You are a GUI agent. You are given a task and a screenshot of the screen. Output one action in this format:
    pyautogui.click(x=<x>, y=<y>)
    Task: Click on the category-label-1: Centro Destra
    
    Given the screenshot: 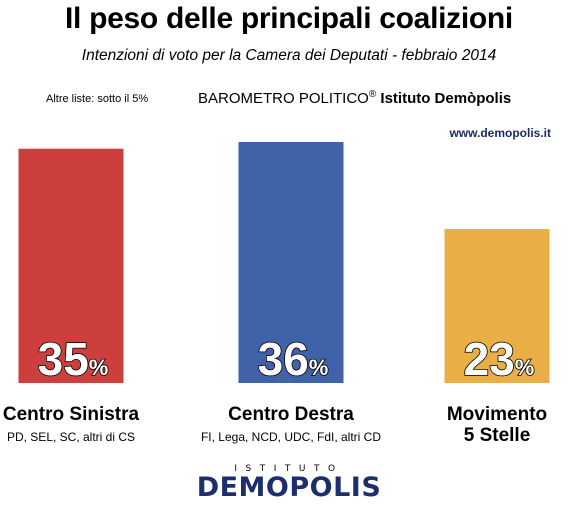 What is the action you would take?
    pyautogui.click(x=291, y=414)
    